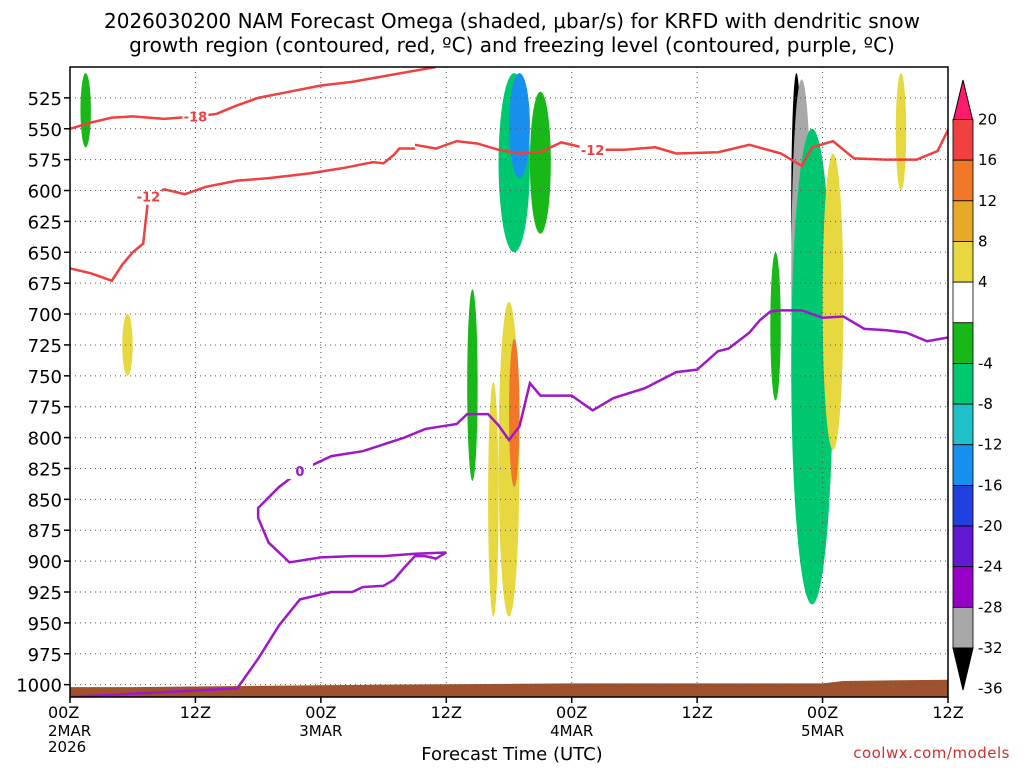 This screenshot has height=768, width=1024. Describe the element at coordinates (987, 120) in the screenshot. I see `colorbar-label-0: 20` at that location.